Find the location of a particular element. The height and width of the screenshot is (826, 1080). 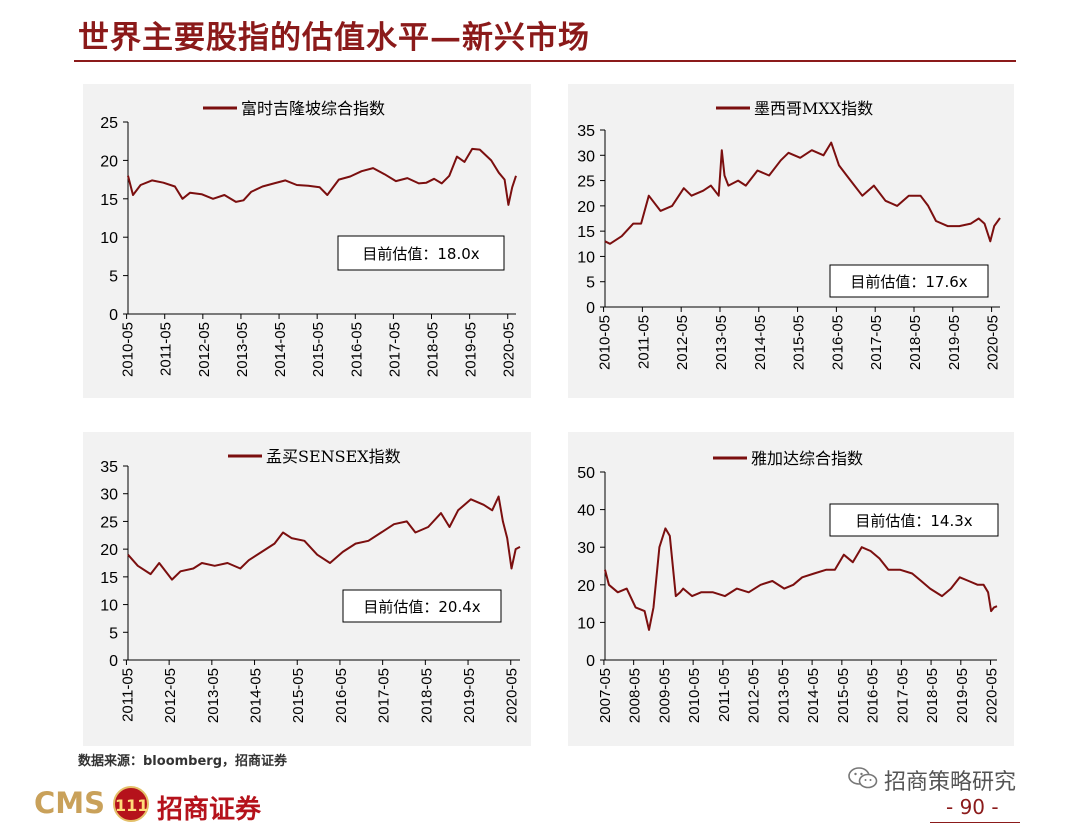

title-divider is located at coordinates (545, 61).